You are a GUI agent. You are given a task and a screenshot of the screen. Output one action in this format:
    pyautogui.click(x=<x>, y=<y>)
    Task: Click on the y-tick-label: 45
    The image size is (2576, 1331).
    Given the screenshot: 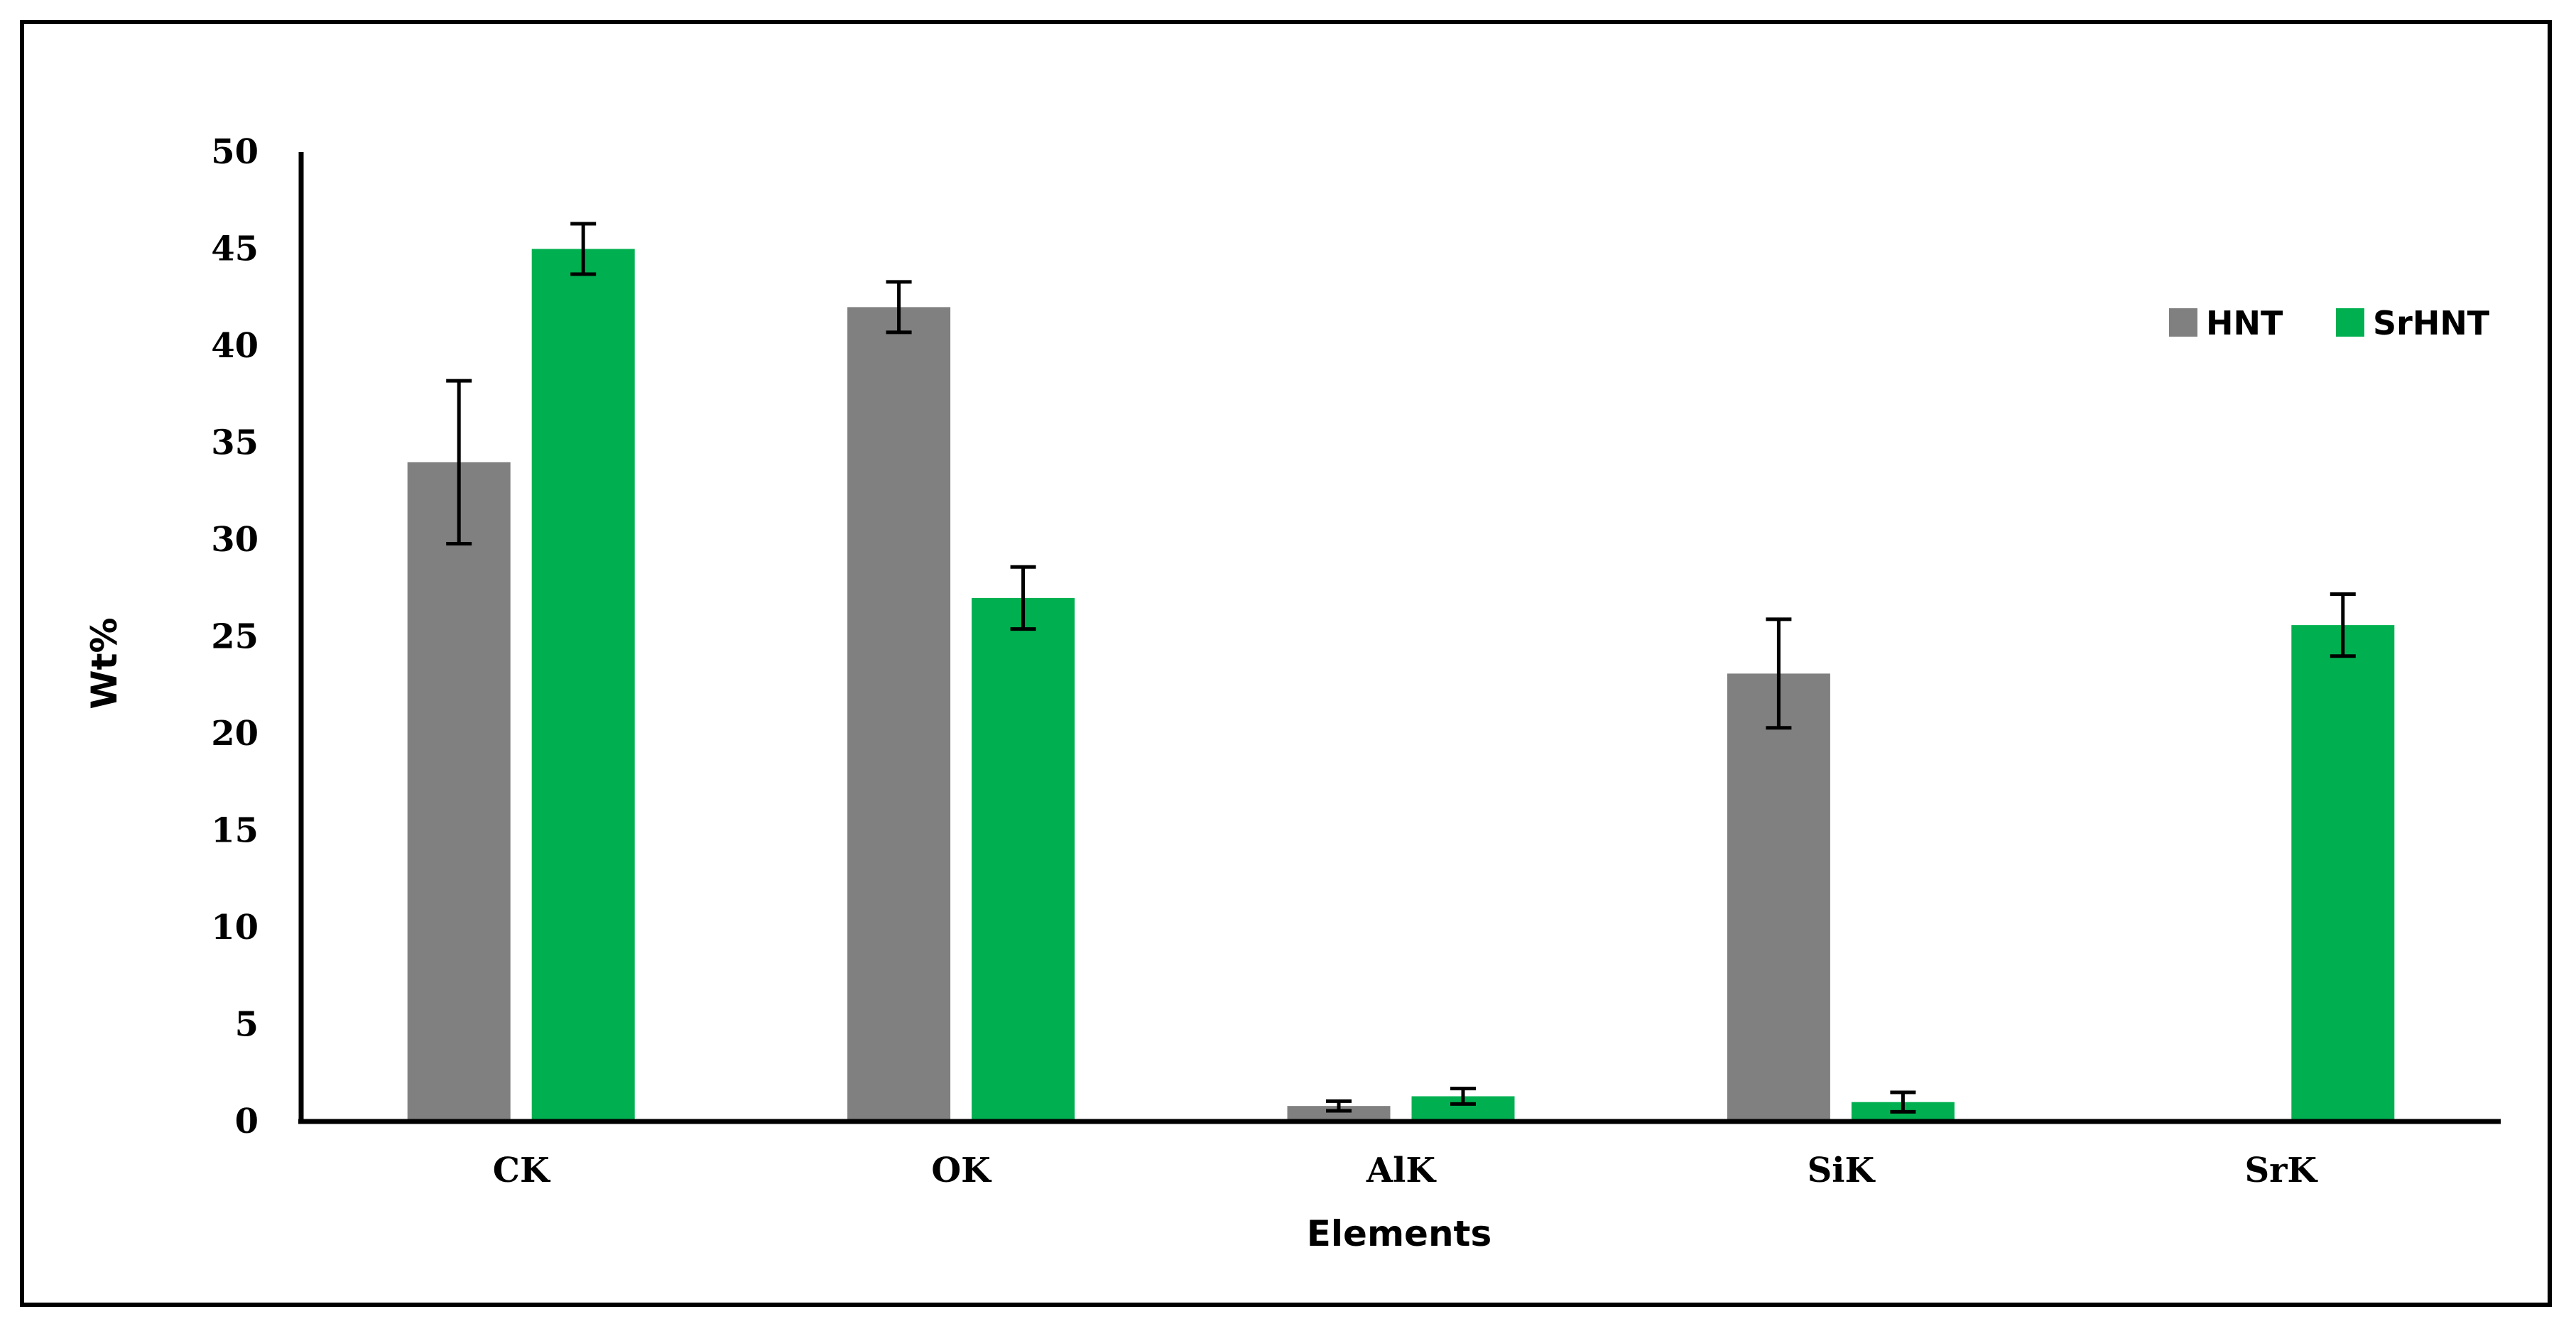 What is the action you would take?
    pyautogui.click(x=235, y=249)
    